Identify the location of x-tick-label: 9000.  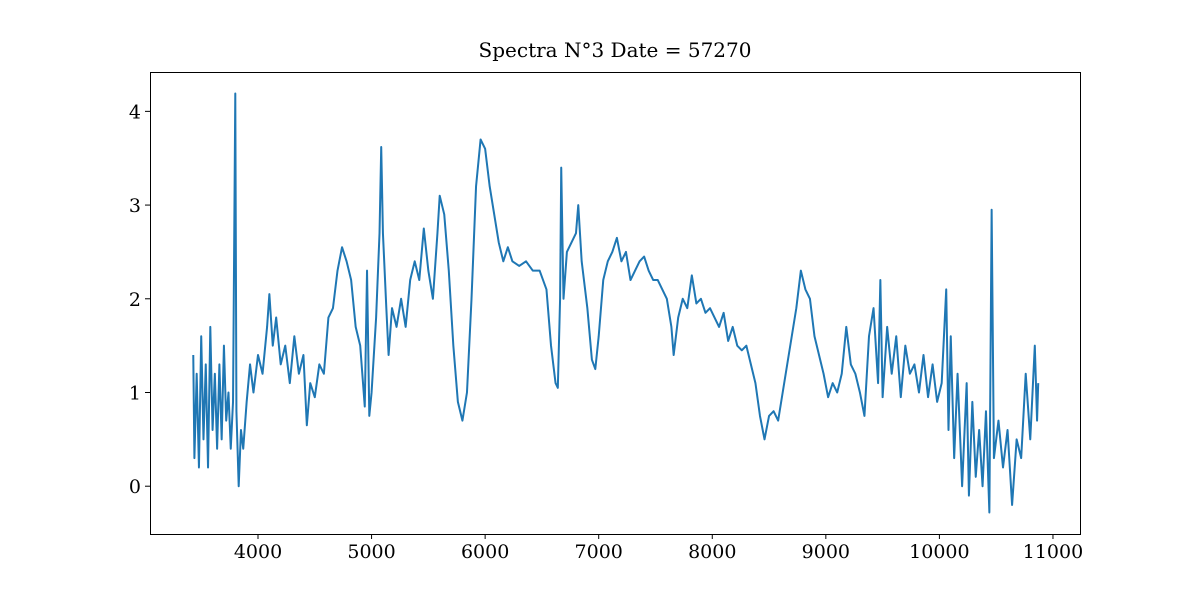
(826, 552).